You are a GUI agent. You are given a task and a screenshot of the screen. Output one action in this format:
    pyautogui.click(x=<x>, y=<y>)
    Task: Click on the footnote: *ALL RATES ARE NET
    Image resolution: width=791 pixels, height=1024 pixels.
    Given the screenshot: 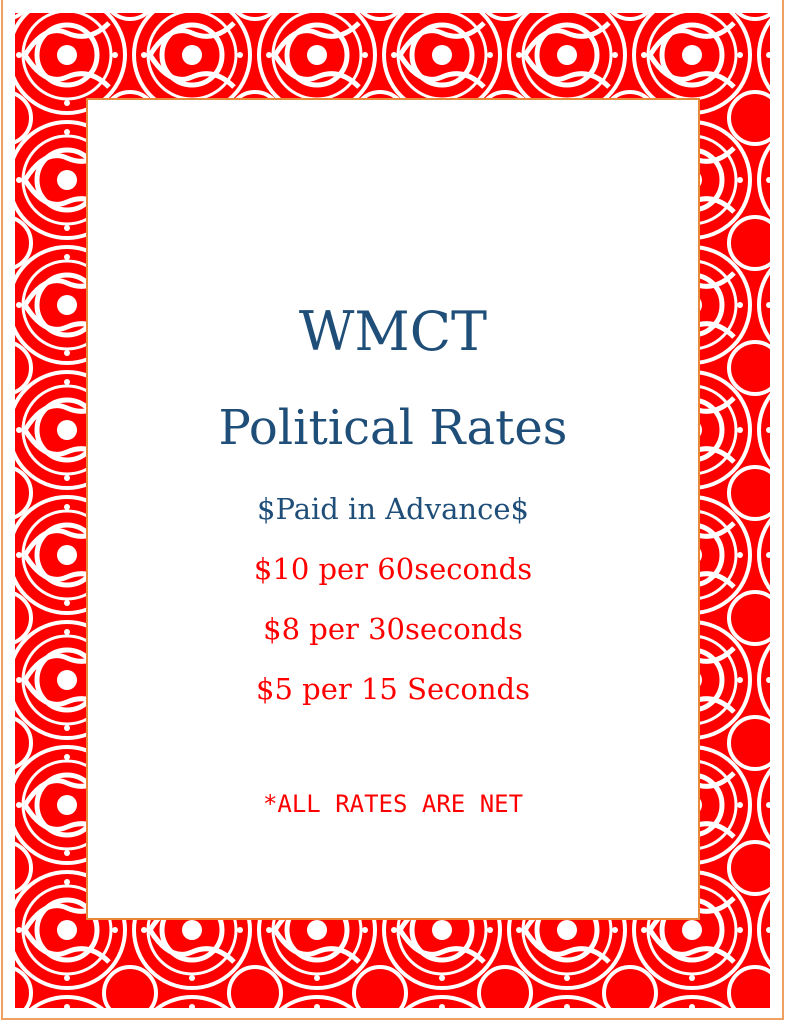 What is the action you would take?
    pyautogui.click(x=393, y=804)
    